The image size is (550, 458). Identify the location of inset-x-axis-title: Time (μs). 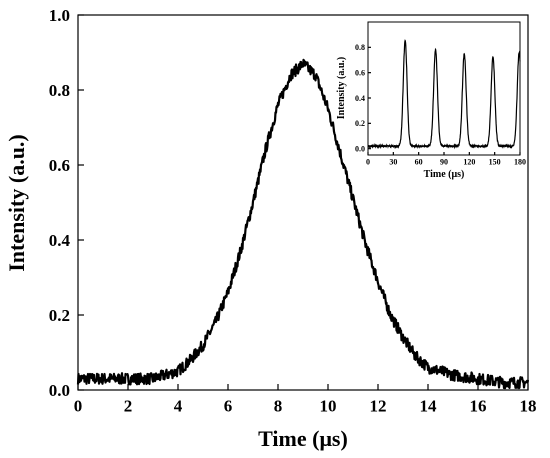
(444, 174).